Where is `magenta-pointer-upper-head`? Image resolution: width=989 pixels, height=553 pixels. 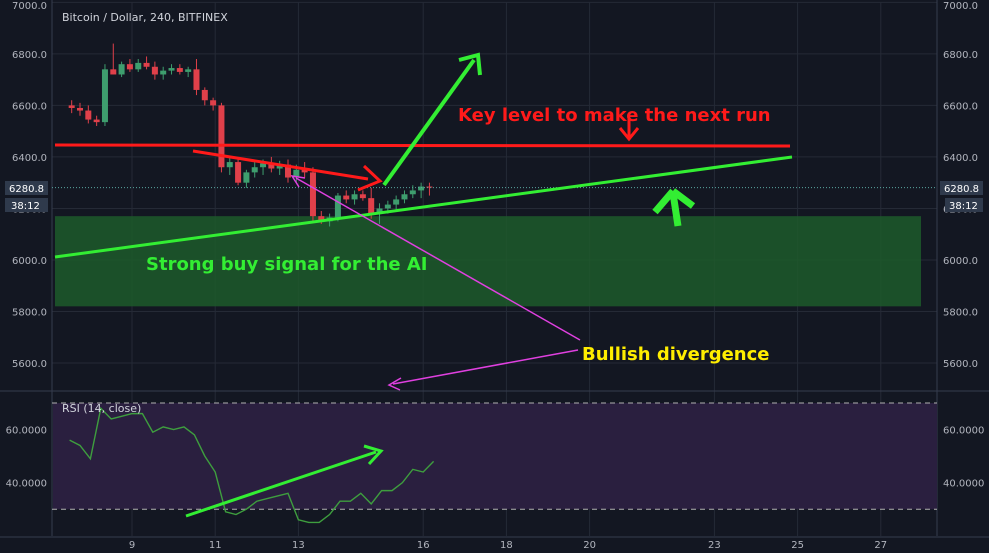 magenta-pointer-upper-head is located at coordinates (298, 181).